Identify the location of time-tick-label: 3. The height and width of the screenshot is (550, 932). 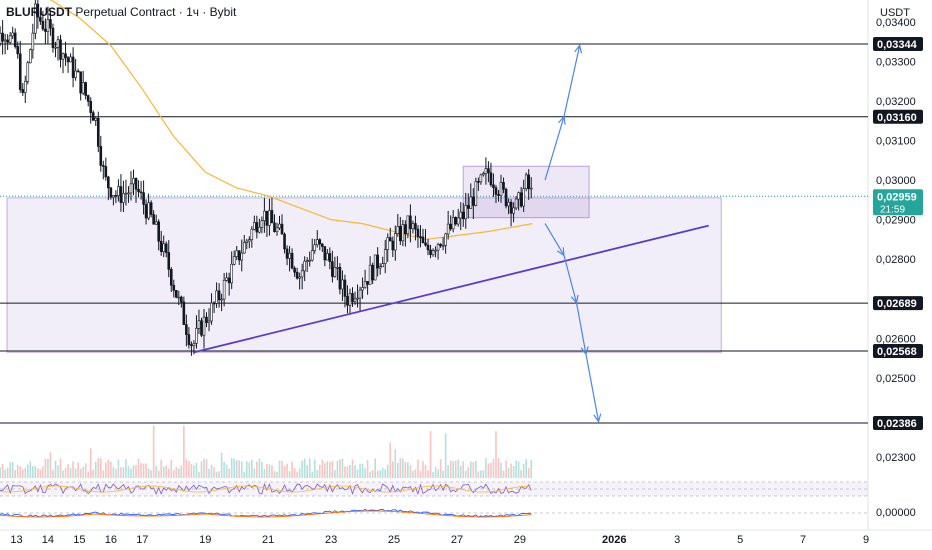
(677, 540).